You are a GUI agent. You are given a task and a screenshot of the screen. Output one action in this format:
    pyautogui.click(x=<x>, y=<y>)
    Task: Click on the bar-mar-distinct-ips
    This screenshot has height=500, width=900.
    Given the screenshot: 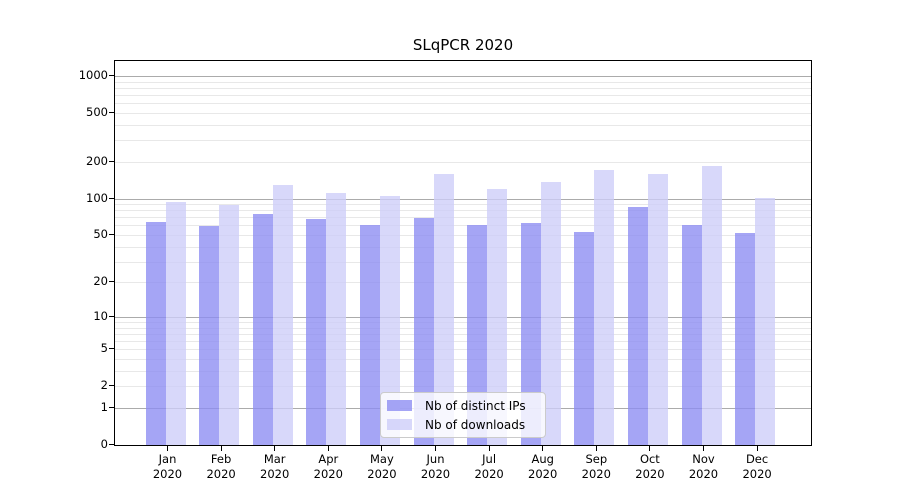 What is the action you would take?
    pyautogui.click(x=262, y=329)
    